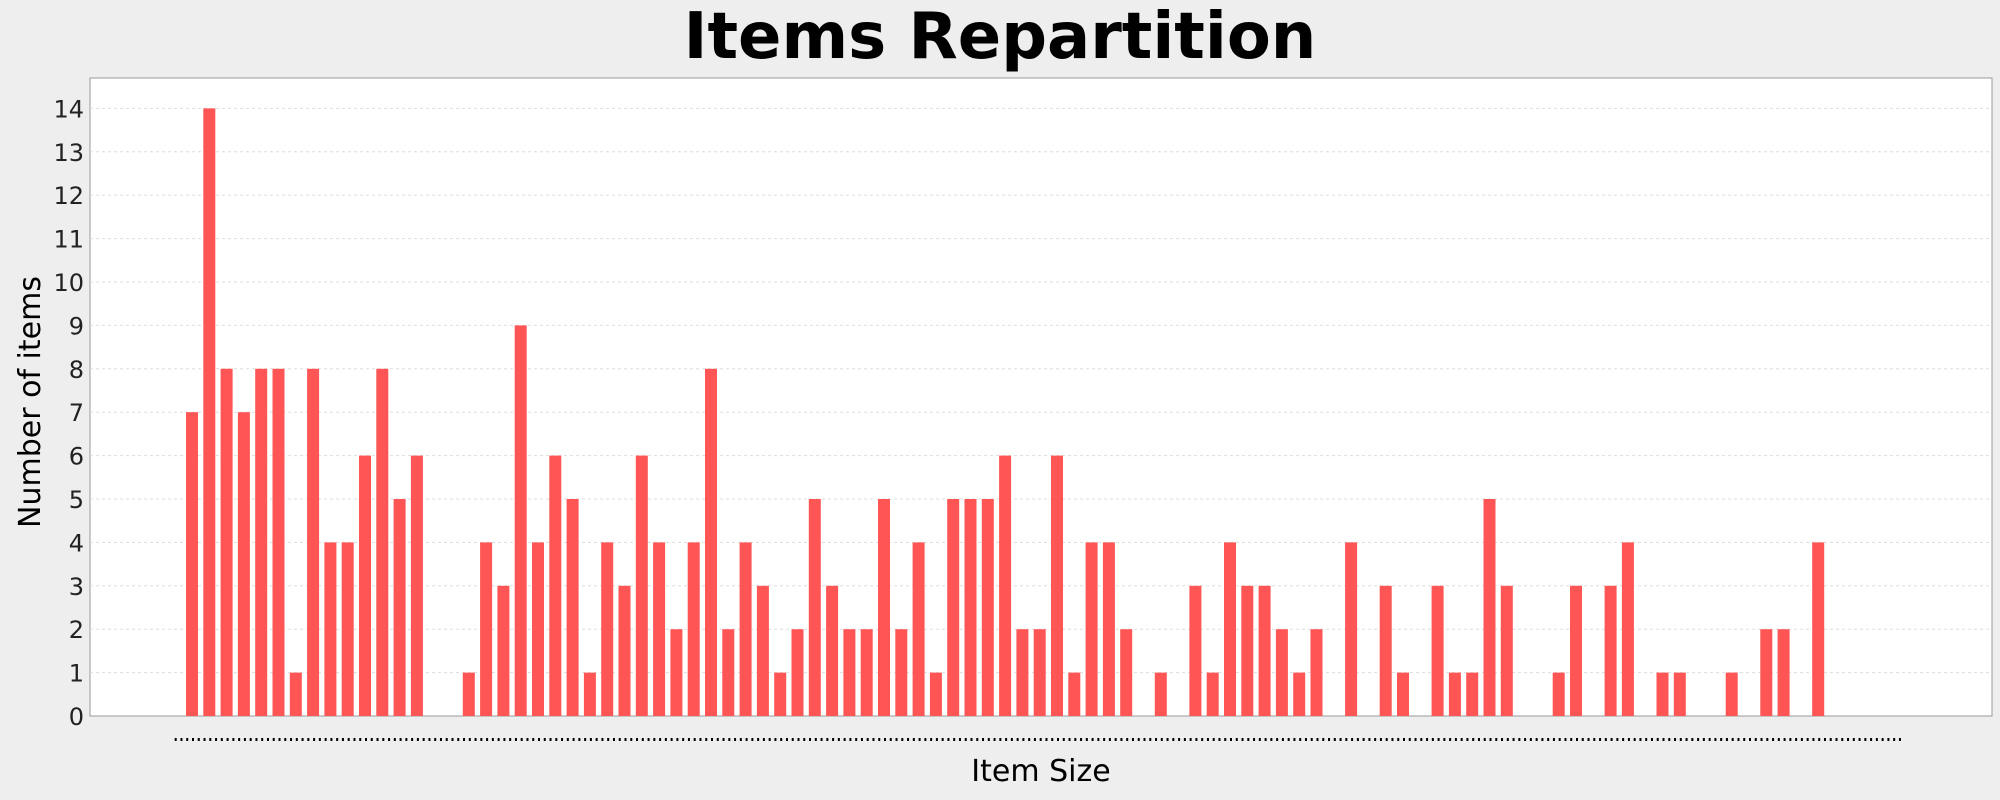 This screenshot has height=800, width=2000. Describe the element at coordinates (76, 457) in the screenshot. I see `y-tick-label: 6` at that location.